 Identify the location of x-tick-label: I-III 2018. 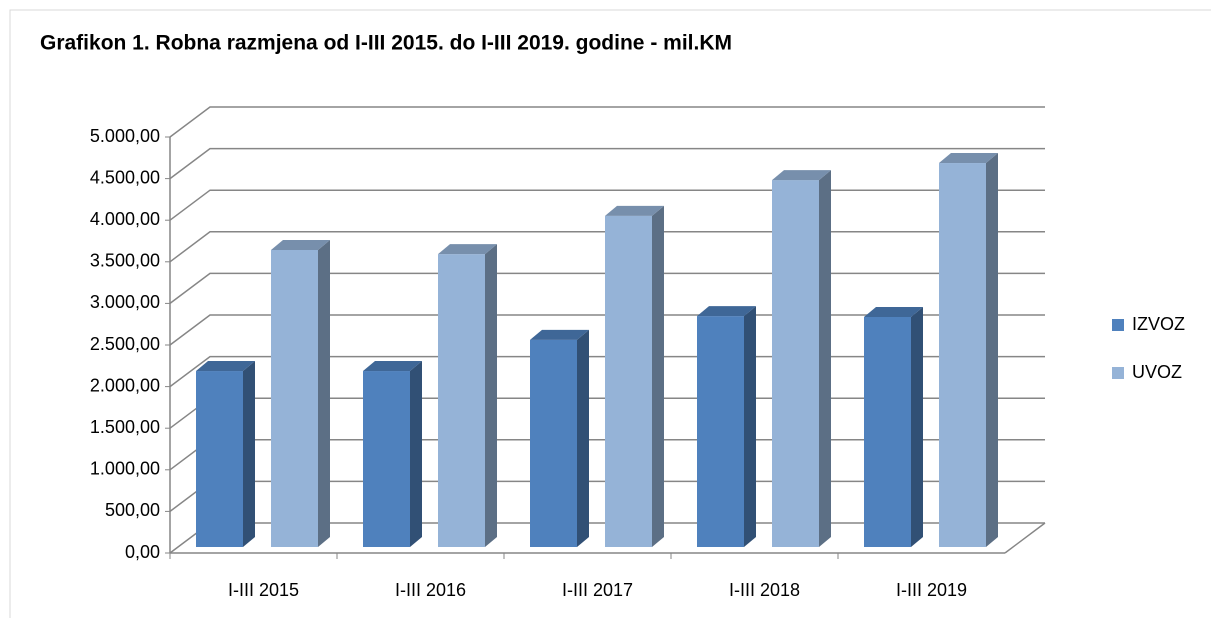
(764, 590).